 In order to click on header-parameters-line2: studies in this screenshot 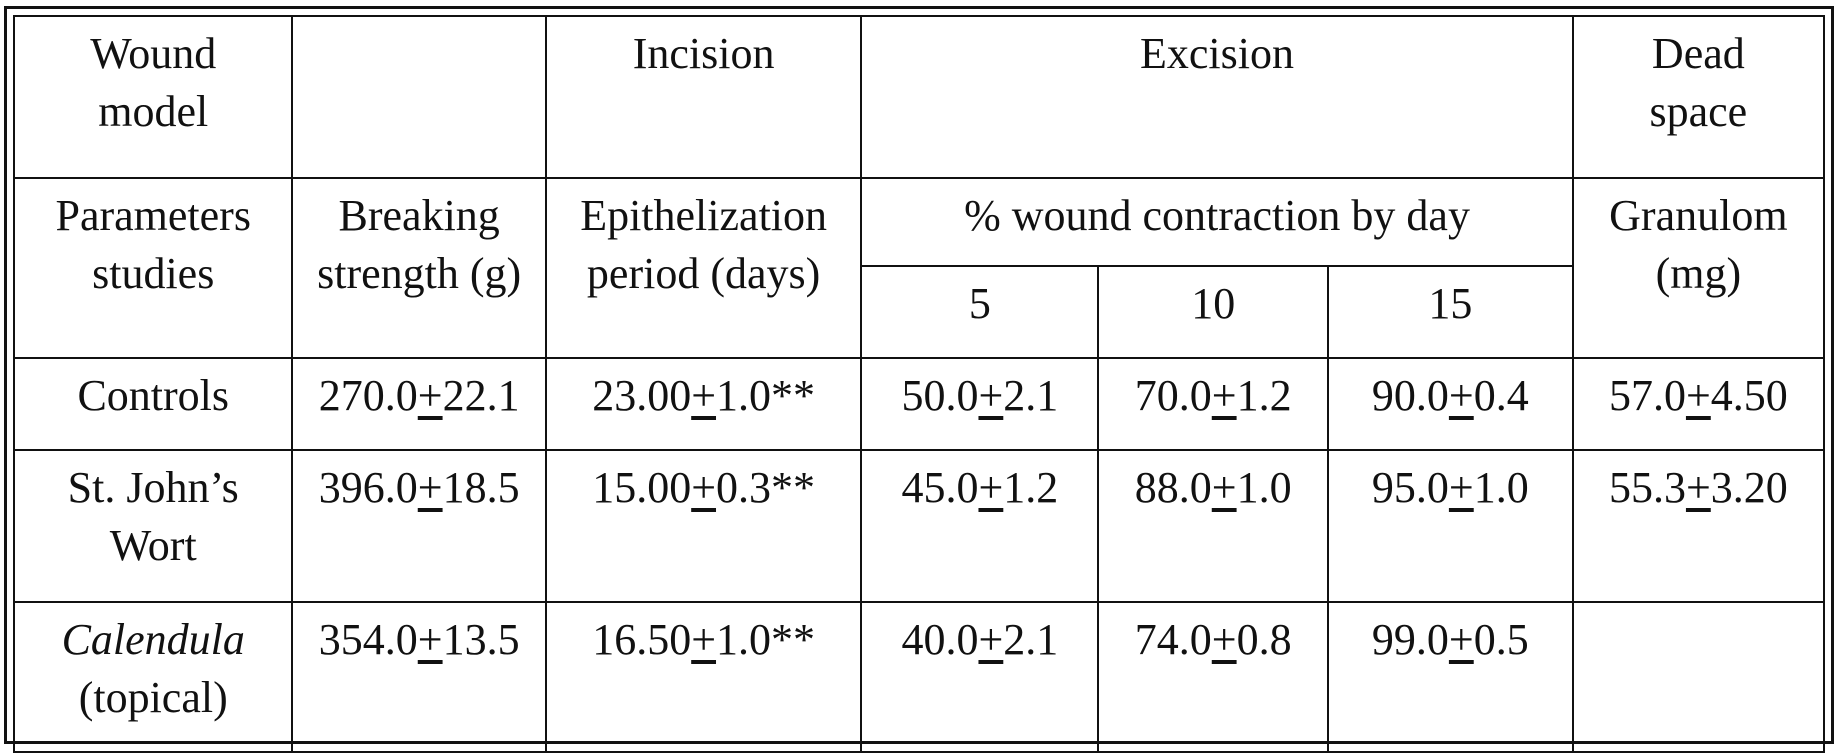, I will do `click(153, 274)`.